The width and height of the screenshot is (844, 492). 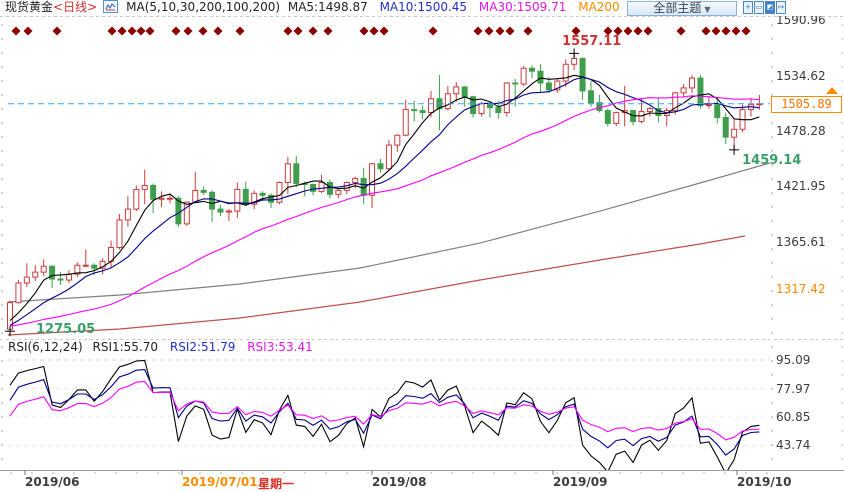 What do you see at coordinates (125, 347) in the screenshot?
I see `rsi1-value-label: RSI1:55.70` at bounding box center [125, 347].